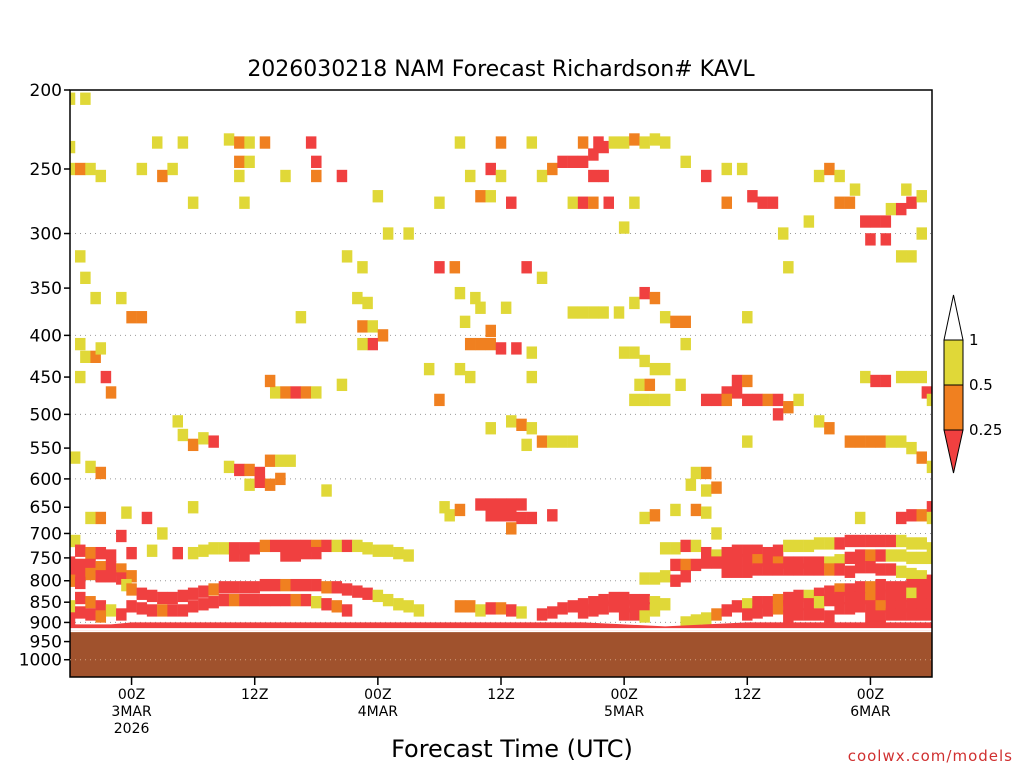  Describe the element at coordinates (985, 430) in the screenshot. I see `colorbar-tick-label: 0.25` at that location.